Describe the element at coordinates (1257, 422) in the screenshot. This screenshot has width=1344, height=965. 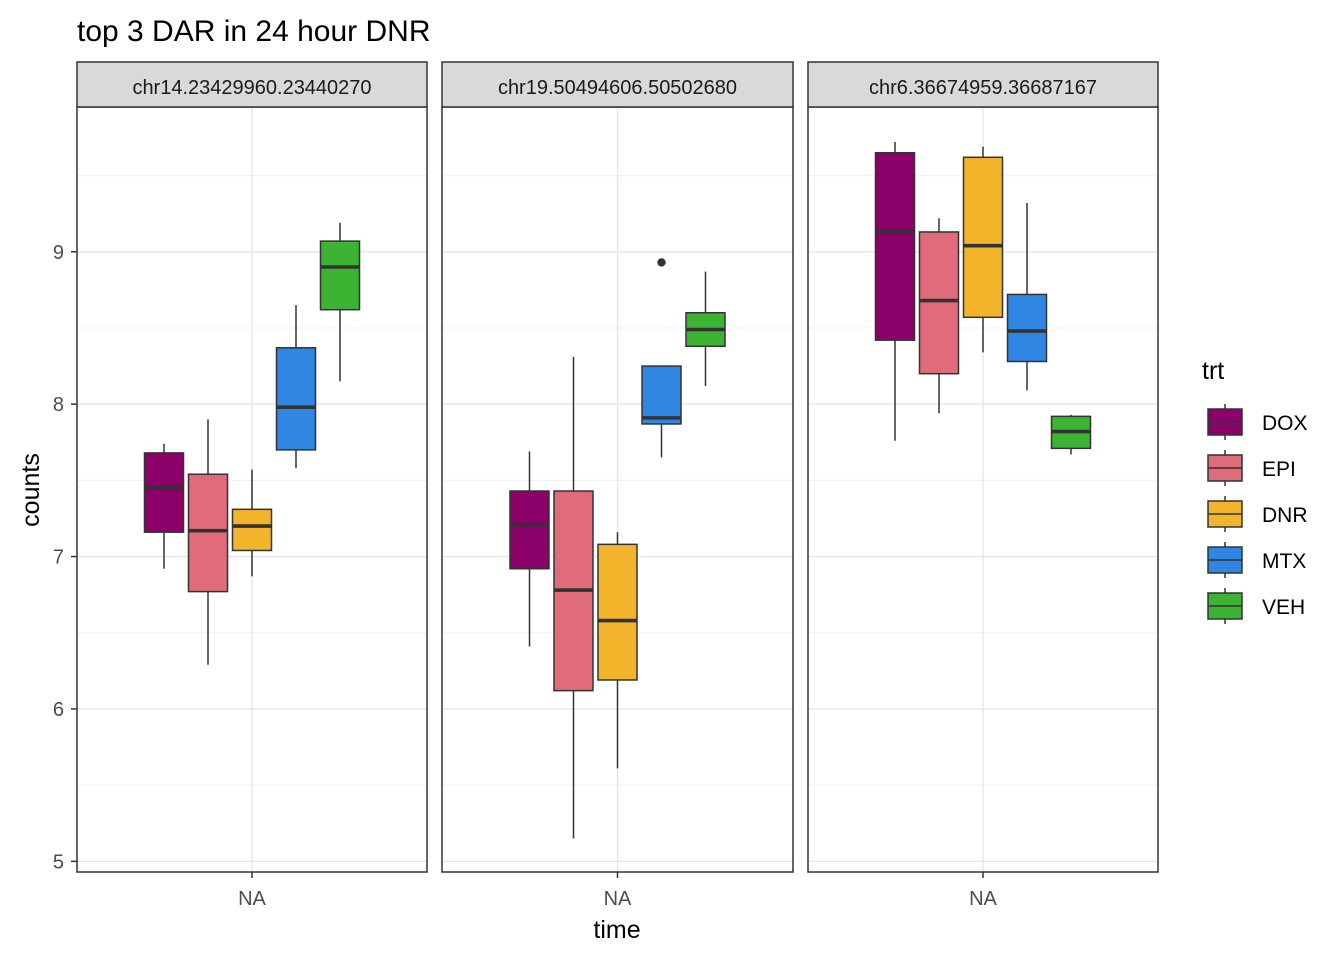
I see `legend-item-dox: DOX` at that location.